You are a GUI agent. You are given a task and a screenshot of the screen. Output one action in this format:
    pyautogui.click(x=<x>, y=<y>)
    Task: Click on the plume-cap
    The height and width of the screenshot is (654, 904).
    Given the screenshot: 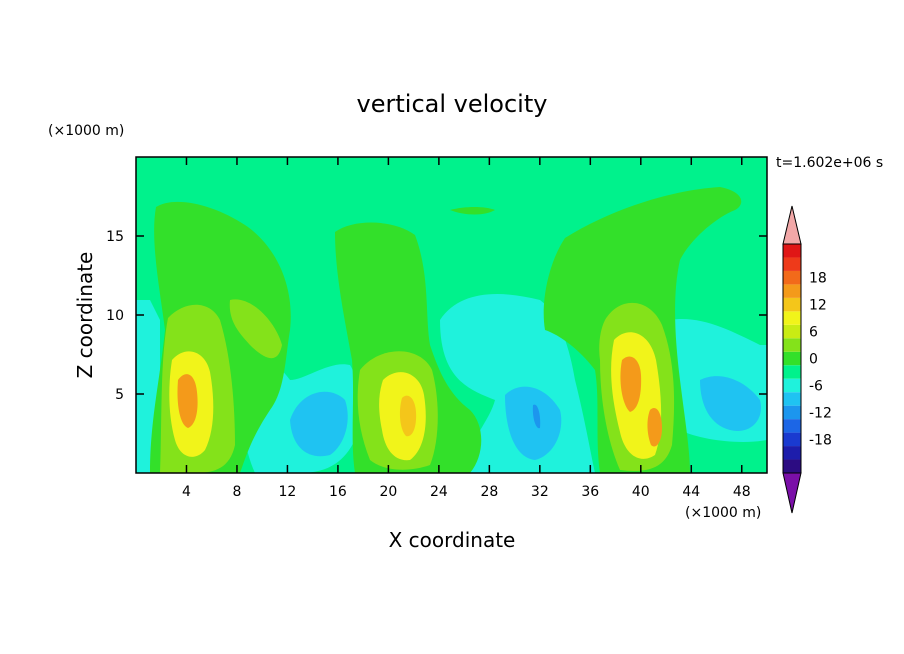 What is the action you would take?
    pyautogui.click(x=472, y=211)
    